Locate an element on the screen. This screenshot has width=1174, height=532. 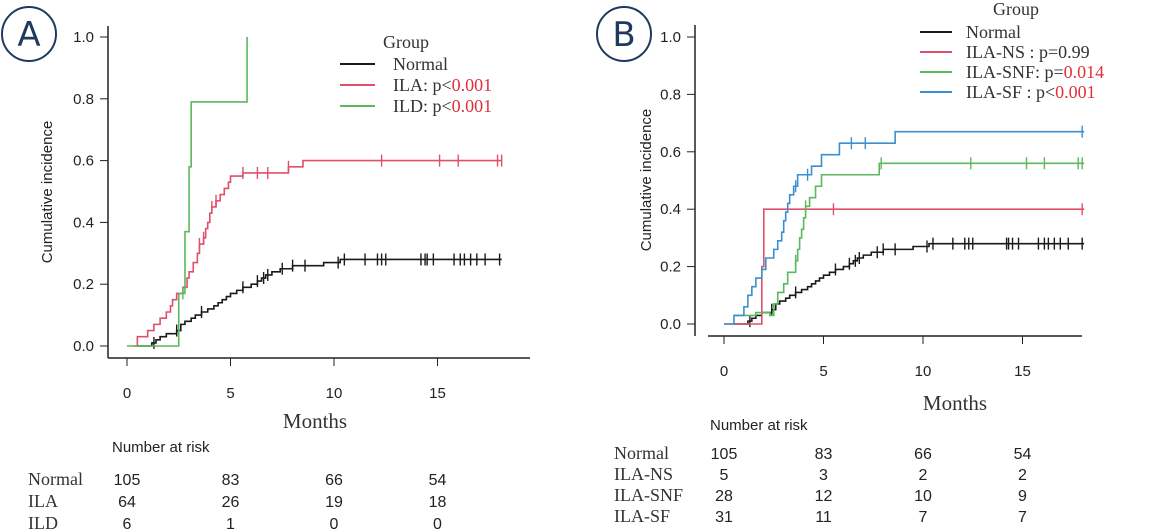
legend-p-value: 0.014 is located at coordinates (1084, 72).